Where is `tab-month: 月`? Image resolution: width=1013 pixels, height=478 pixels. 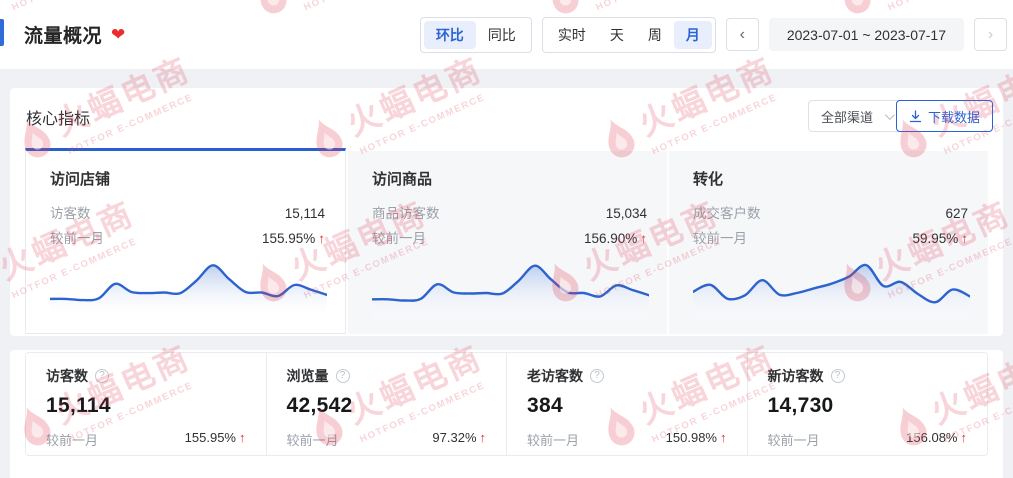
tab-month: 月 is located at coordinates (692, 34).